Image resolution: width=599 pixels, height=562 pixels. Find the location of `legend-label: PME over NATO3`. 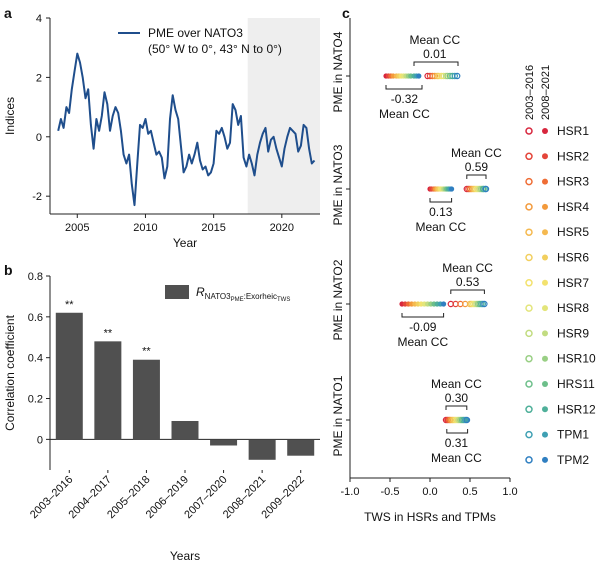

legend-label: PME over NATO3 is located at coordinates (195, 33).